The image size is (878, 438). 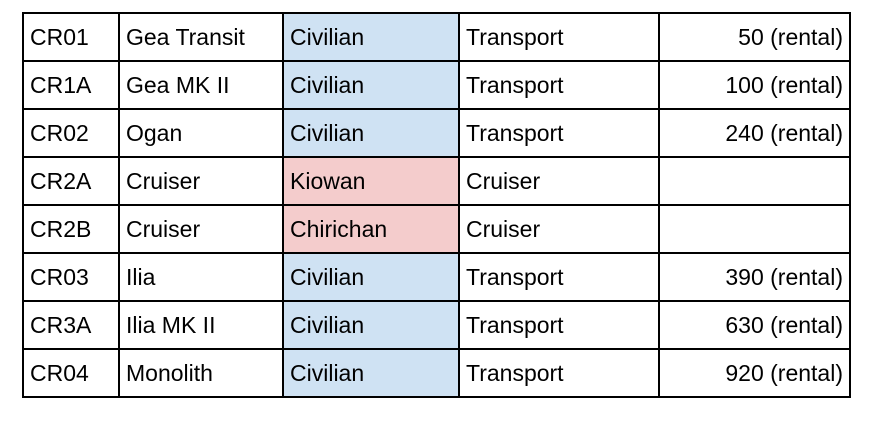 What do you see at coordinates (754, 373) in the screenshot?
I see `price-cell: 920 (rental)` at bounding box center [754, 373].